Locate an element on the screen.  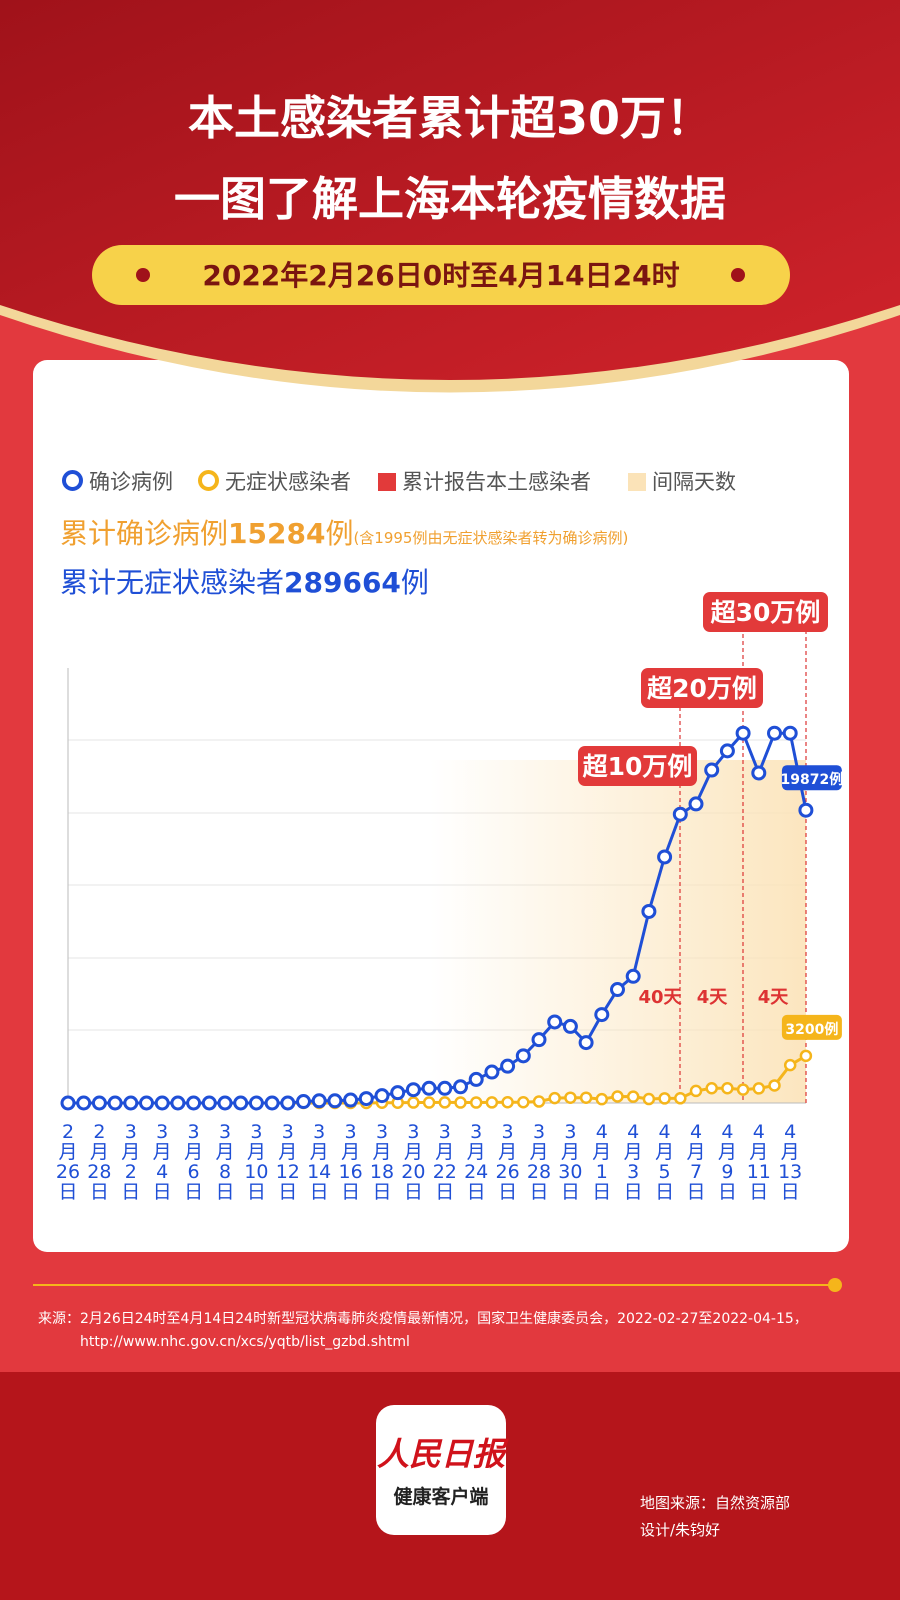
x-tick-label: 4月3日 is located at coordinates (633, 1162).